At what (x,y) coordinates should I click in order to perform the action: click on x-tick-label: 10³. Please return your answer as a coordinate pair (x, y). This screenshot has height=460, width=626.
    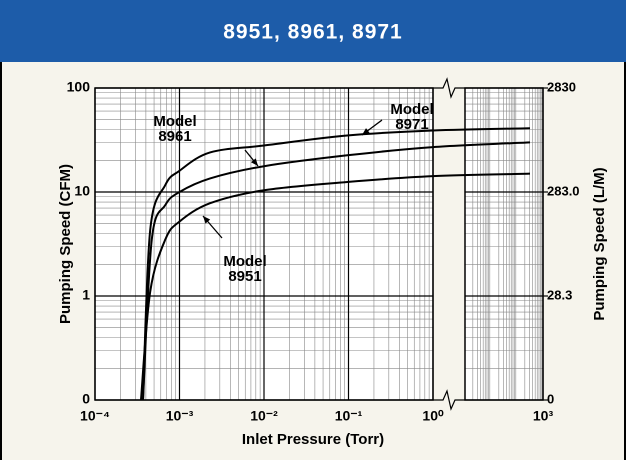
    Looking at the image, I should click on (543, 416).